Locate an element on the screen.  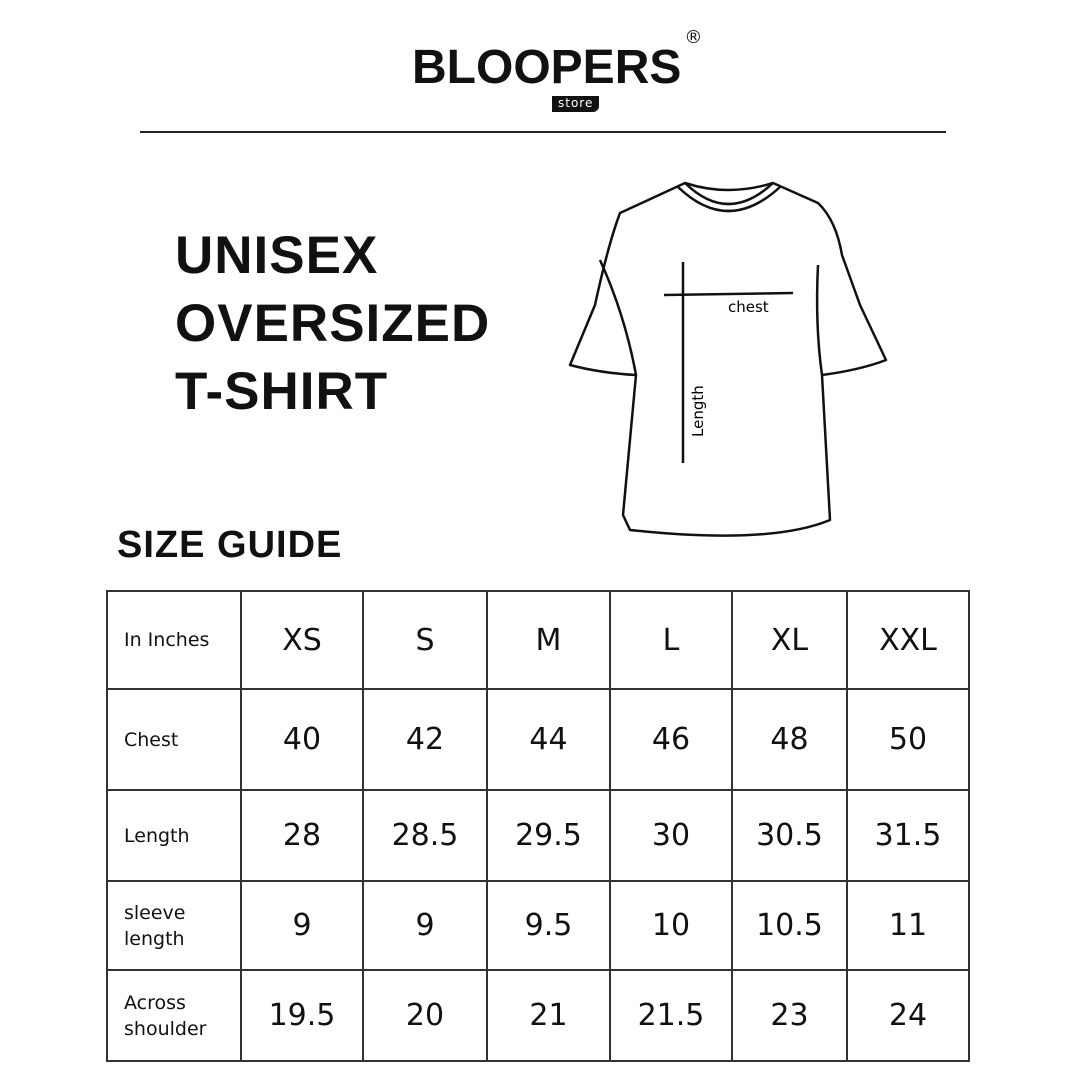
cell: 28.5 is located at coordinates (425, 835).